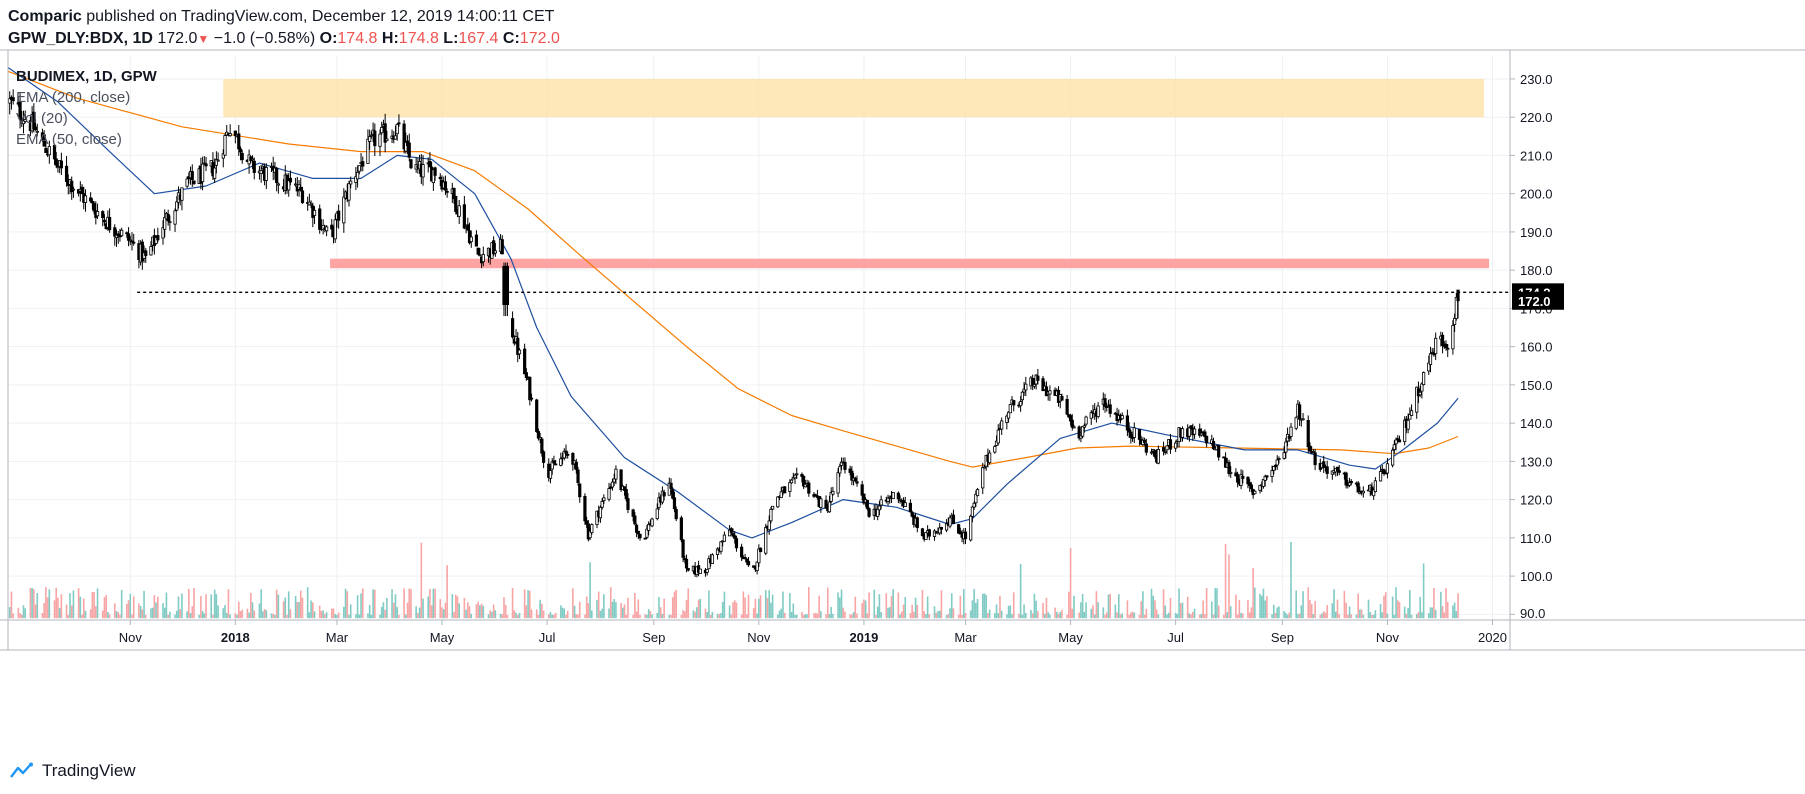 The height and width of the screenshot is (794, 1805). I want to click on tradingview-branding: TradingView, so click(73, 771).